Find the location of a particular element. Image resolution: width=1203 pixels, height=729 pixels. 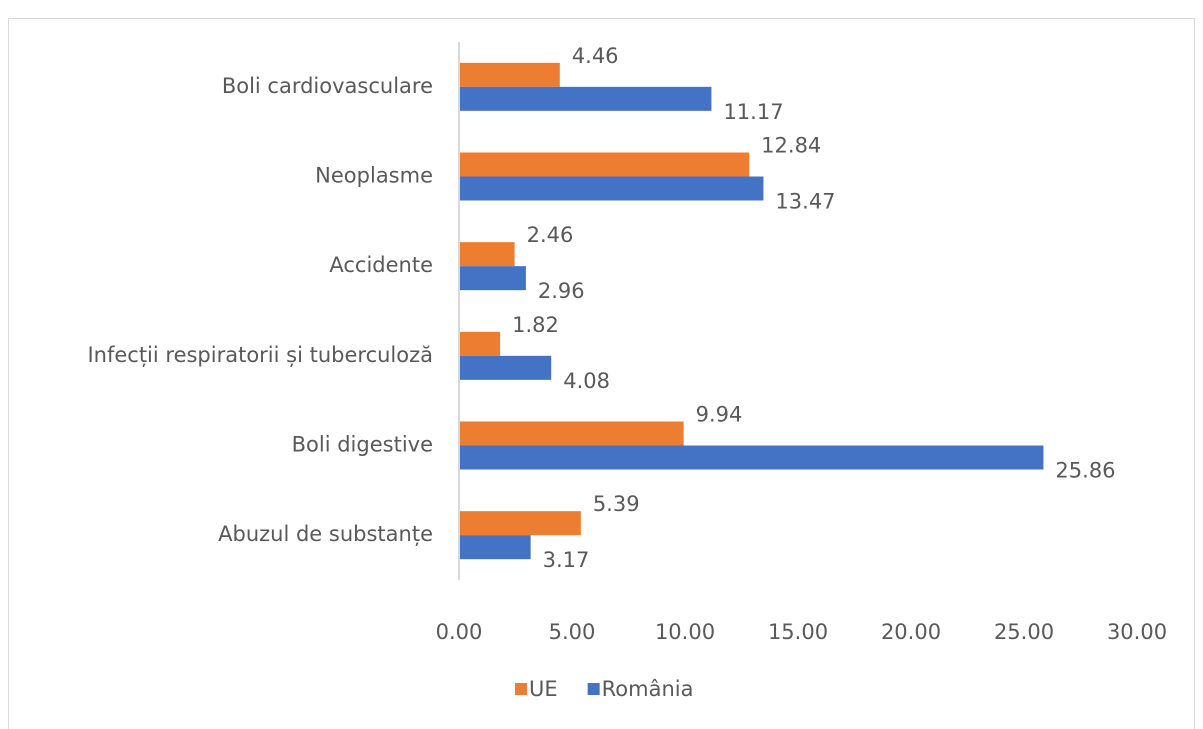

legend-label: România is located at coordinates (648, 689).